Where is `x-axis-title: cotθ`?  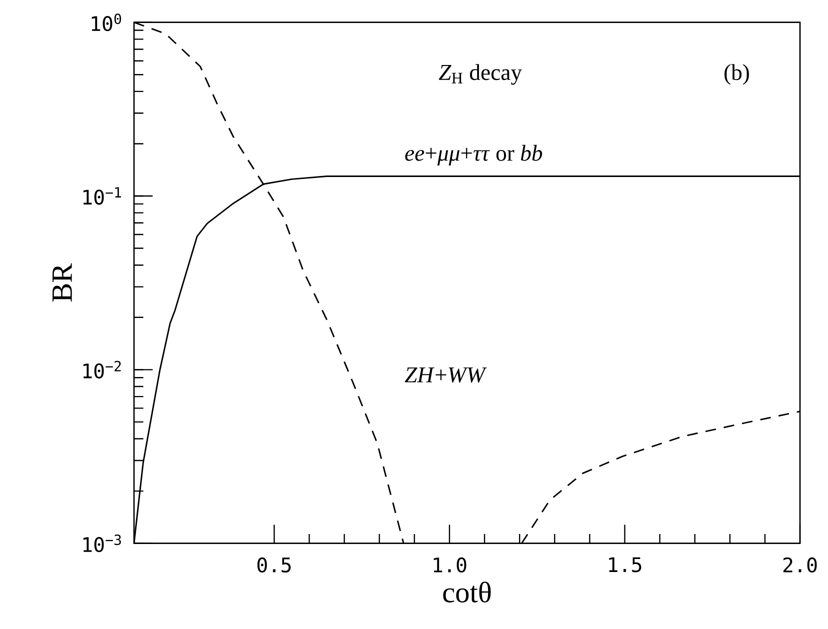
x-axis-title: cotθ is located at coordinates (467, 592).